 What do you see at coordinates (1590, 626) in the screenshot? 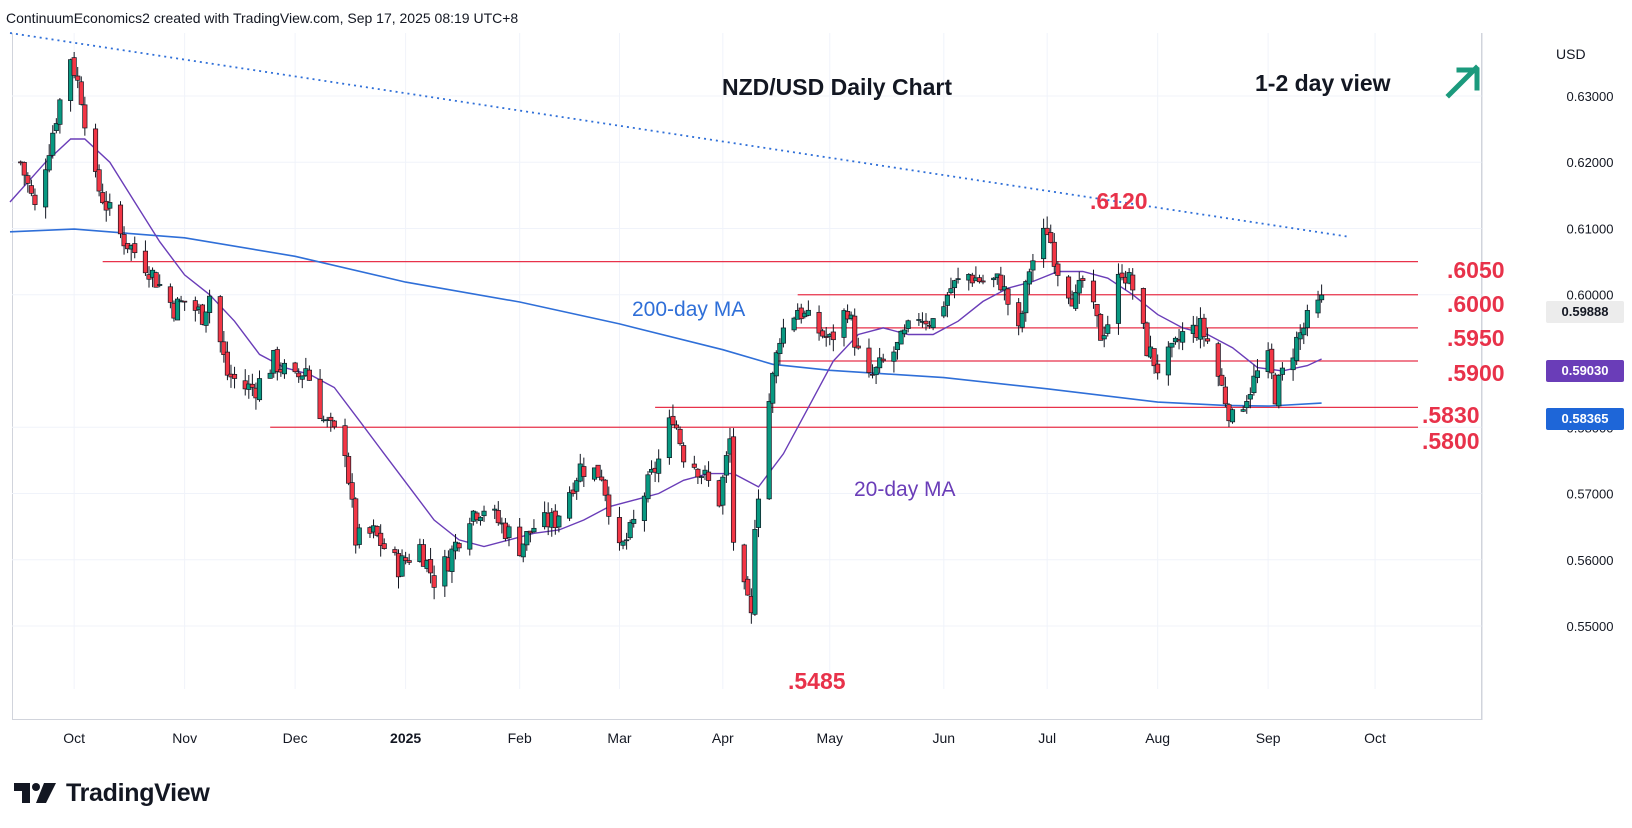
I see `y-tick-label: 0.55000` at bounding box center [1590, 626].